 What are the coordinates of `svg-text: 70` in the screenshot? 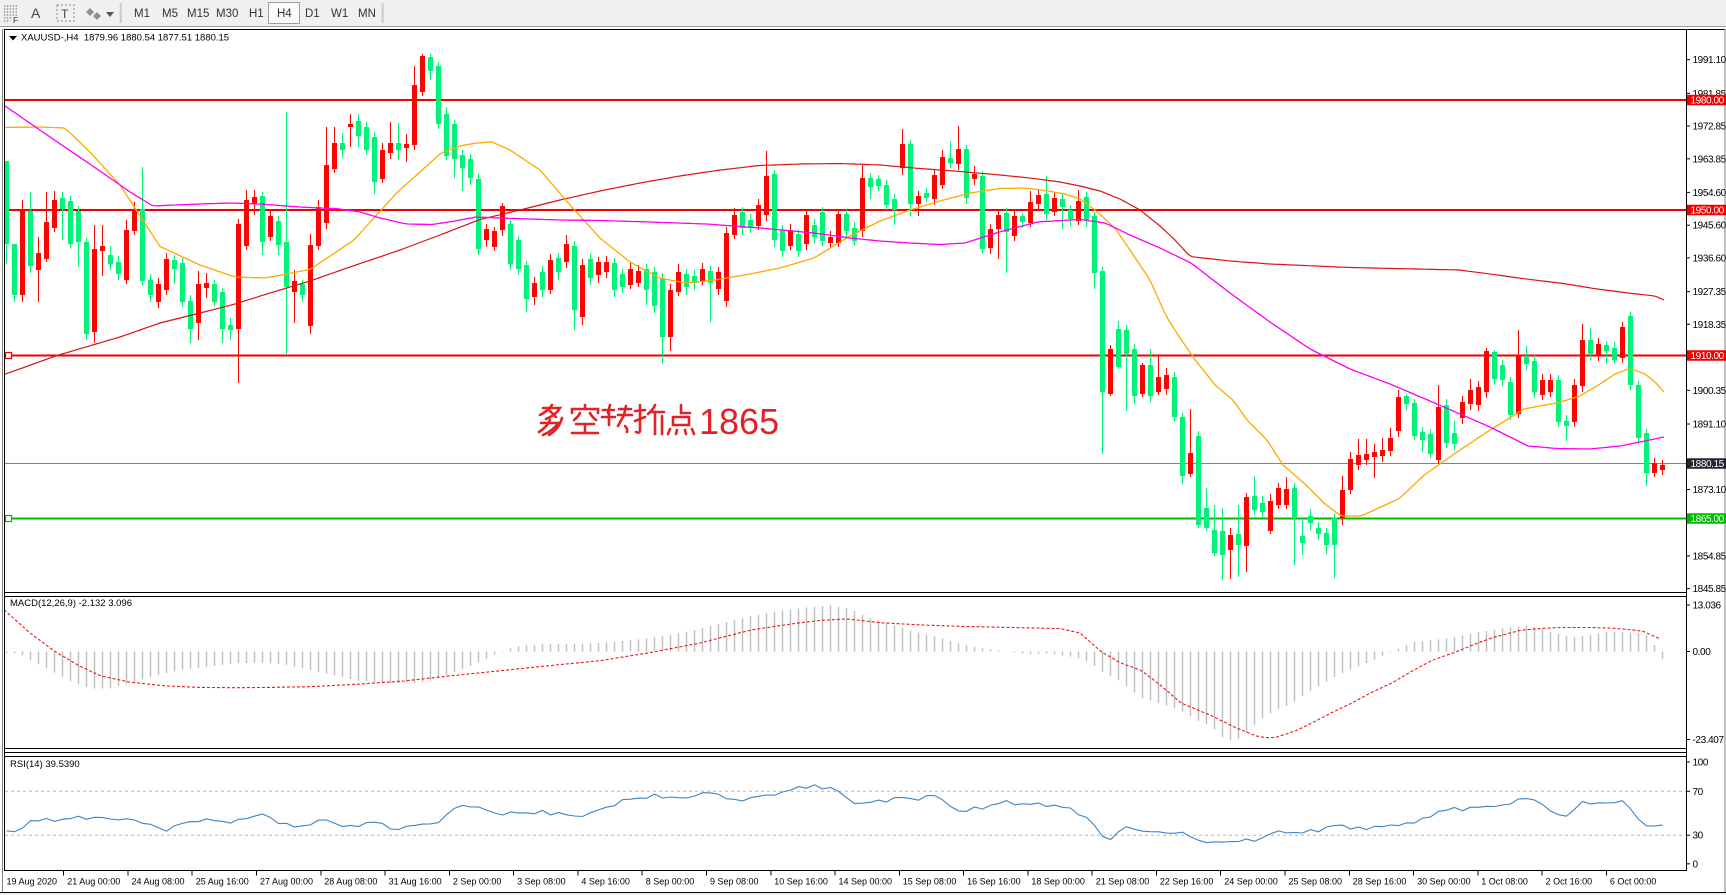 It's located at (1698, 792).